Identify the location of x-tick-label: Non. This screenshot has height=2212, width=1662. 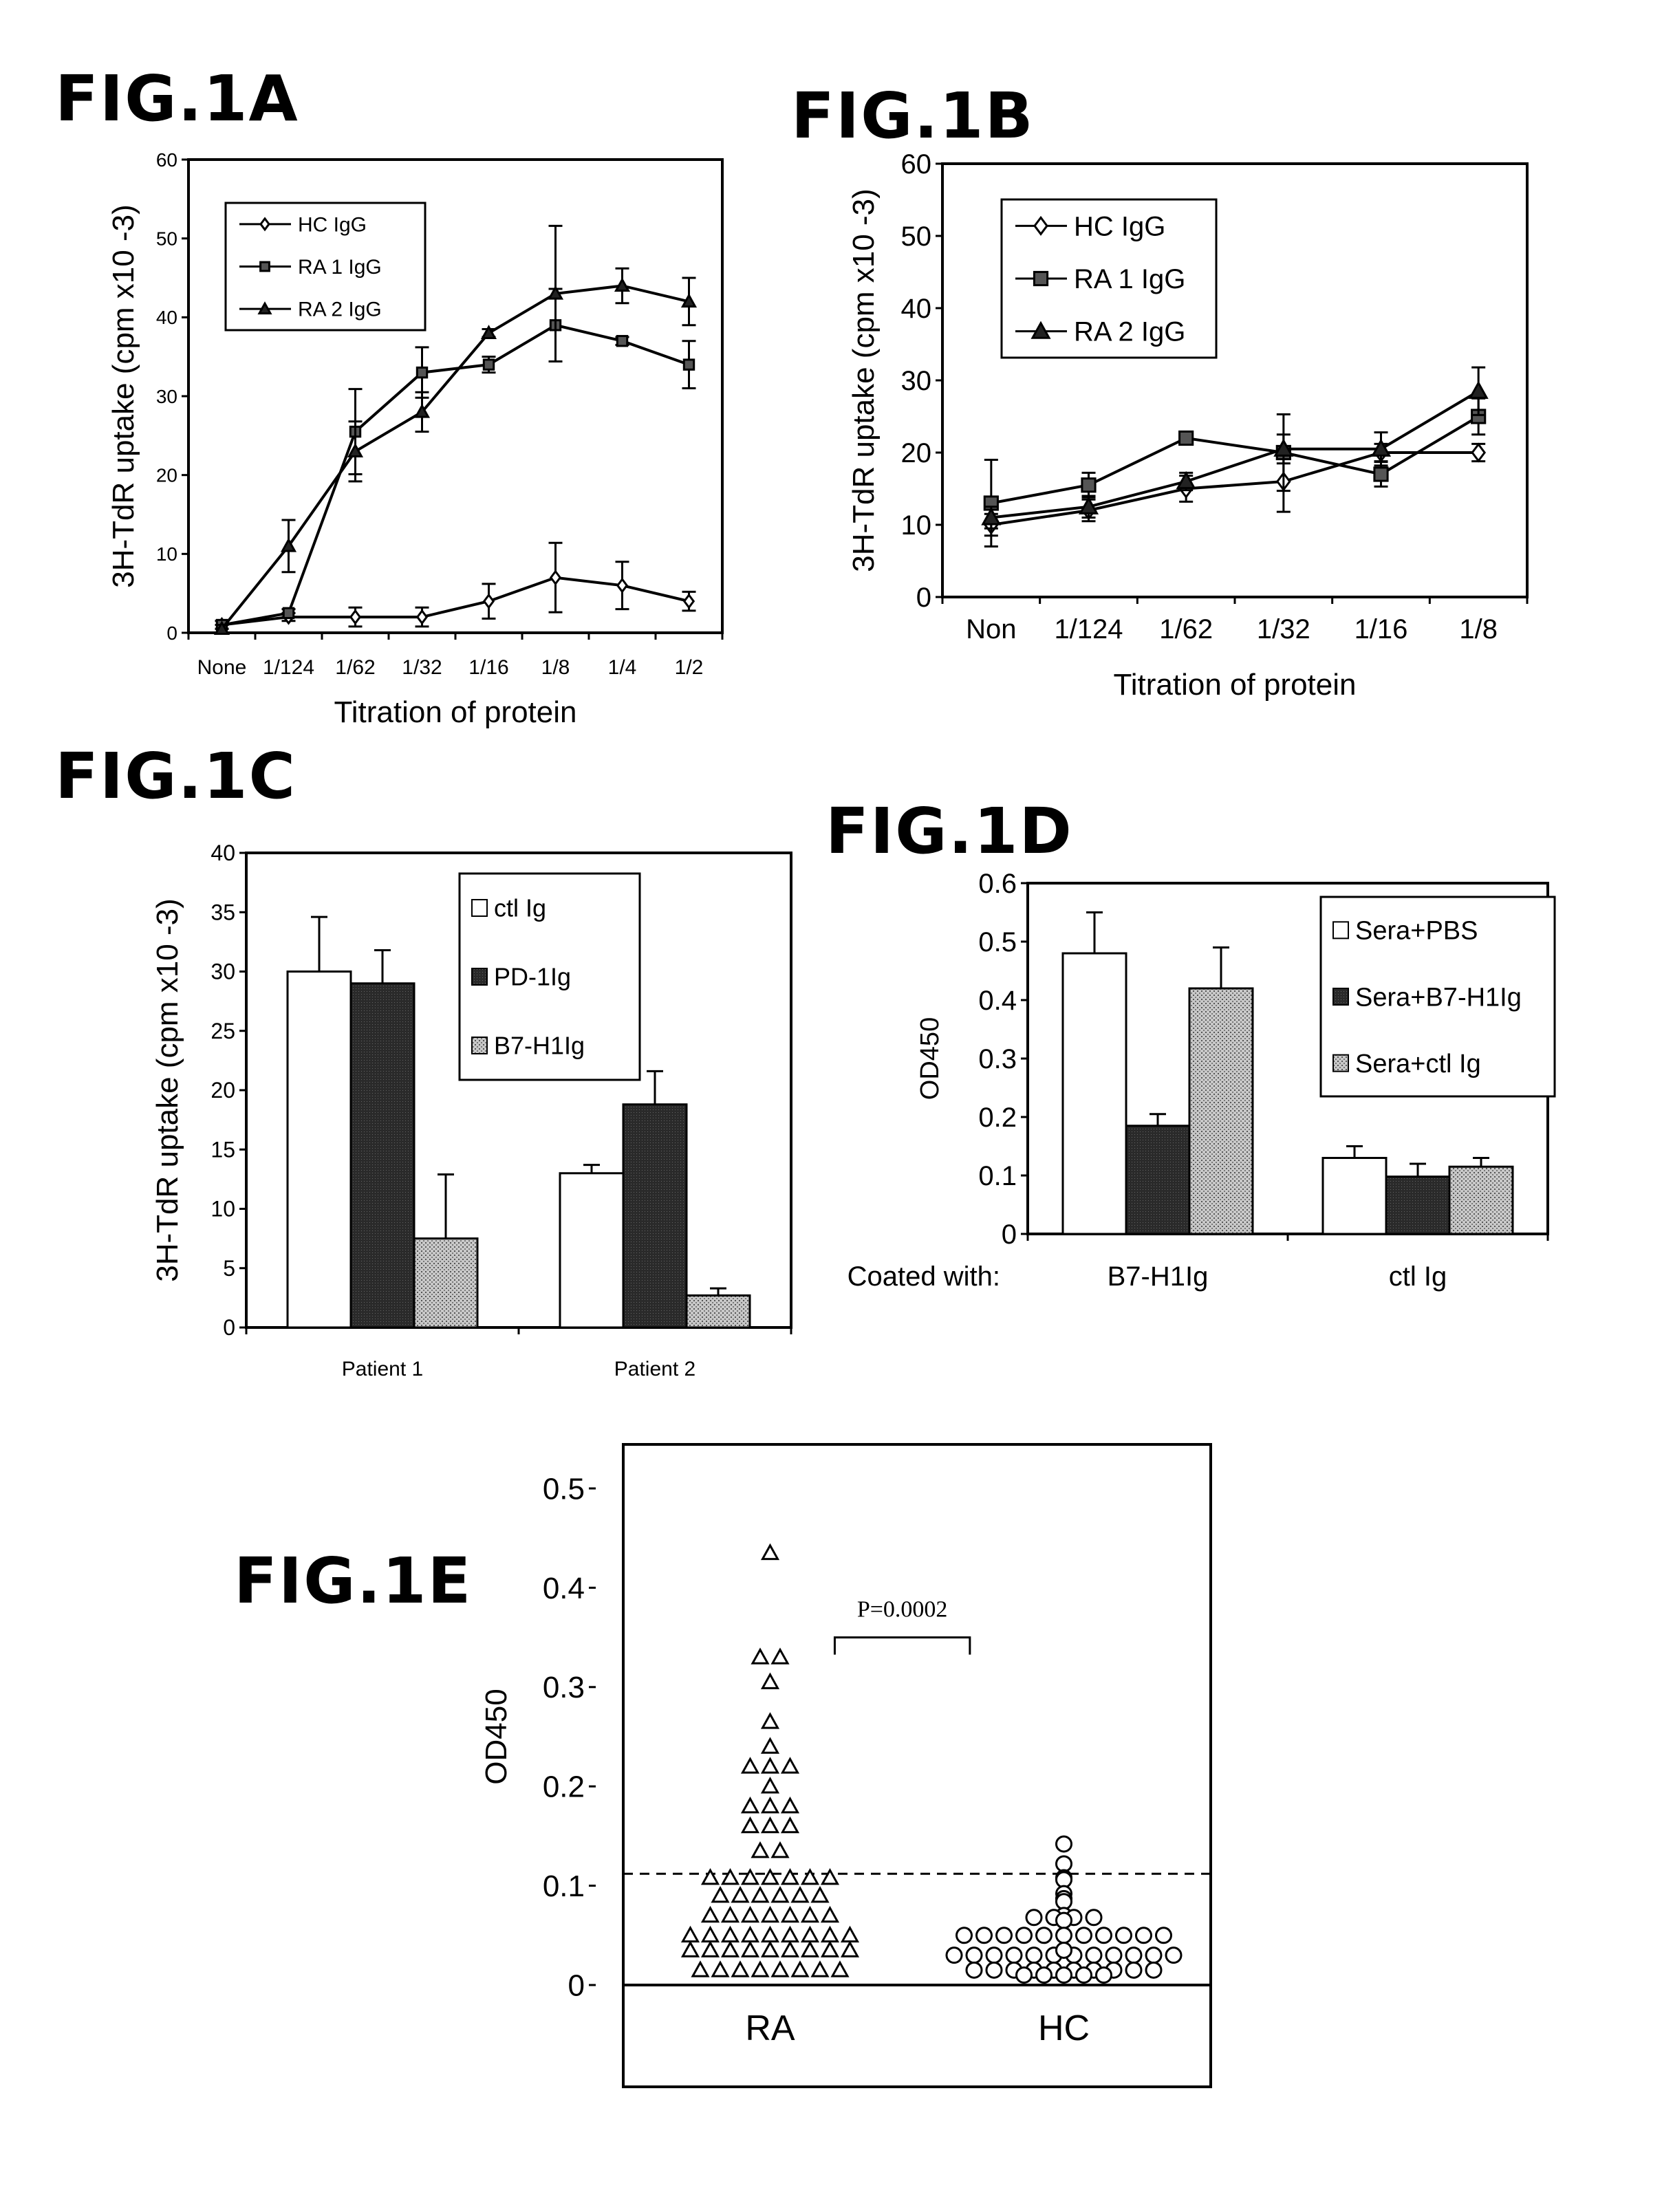
(991, 629).